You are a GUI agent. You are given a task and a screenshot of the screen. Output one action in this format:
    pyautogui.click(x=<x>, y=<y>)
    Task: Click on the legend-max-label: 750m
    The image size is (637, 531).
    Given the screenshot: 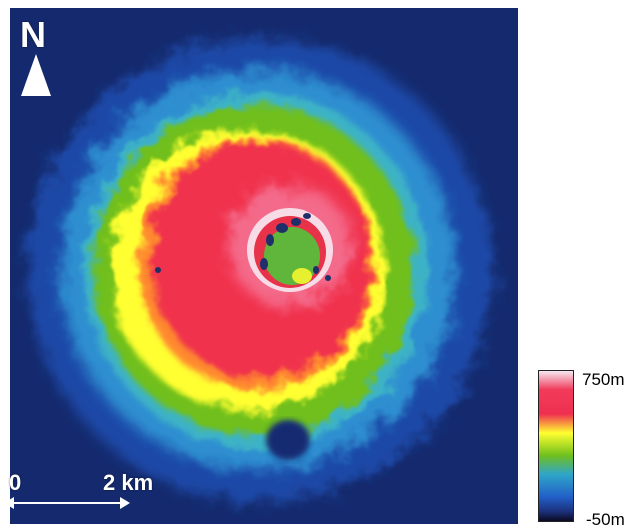 What is the action you would take?
    pyautogui.click(x=603, y=379)
    